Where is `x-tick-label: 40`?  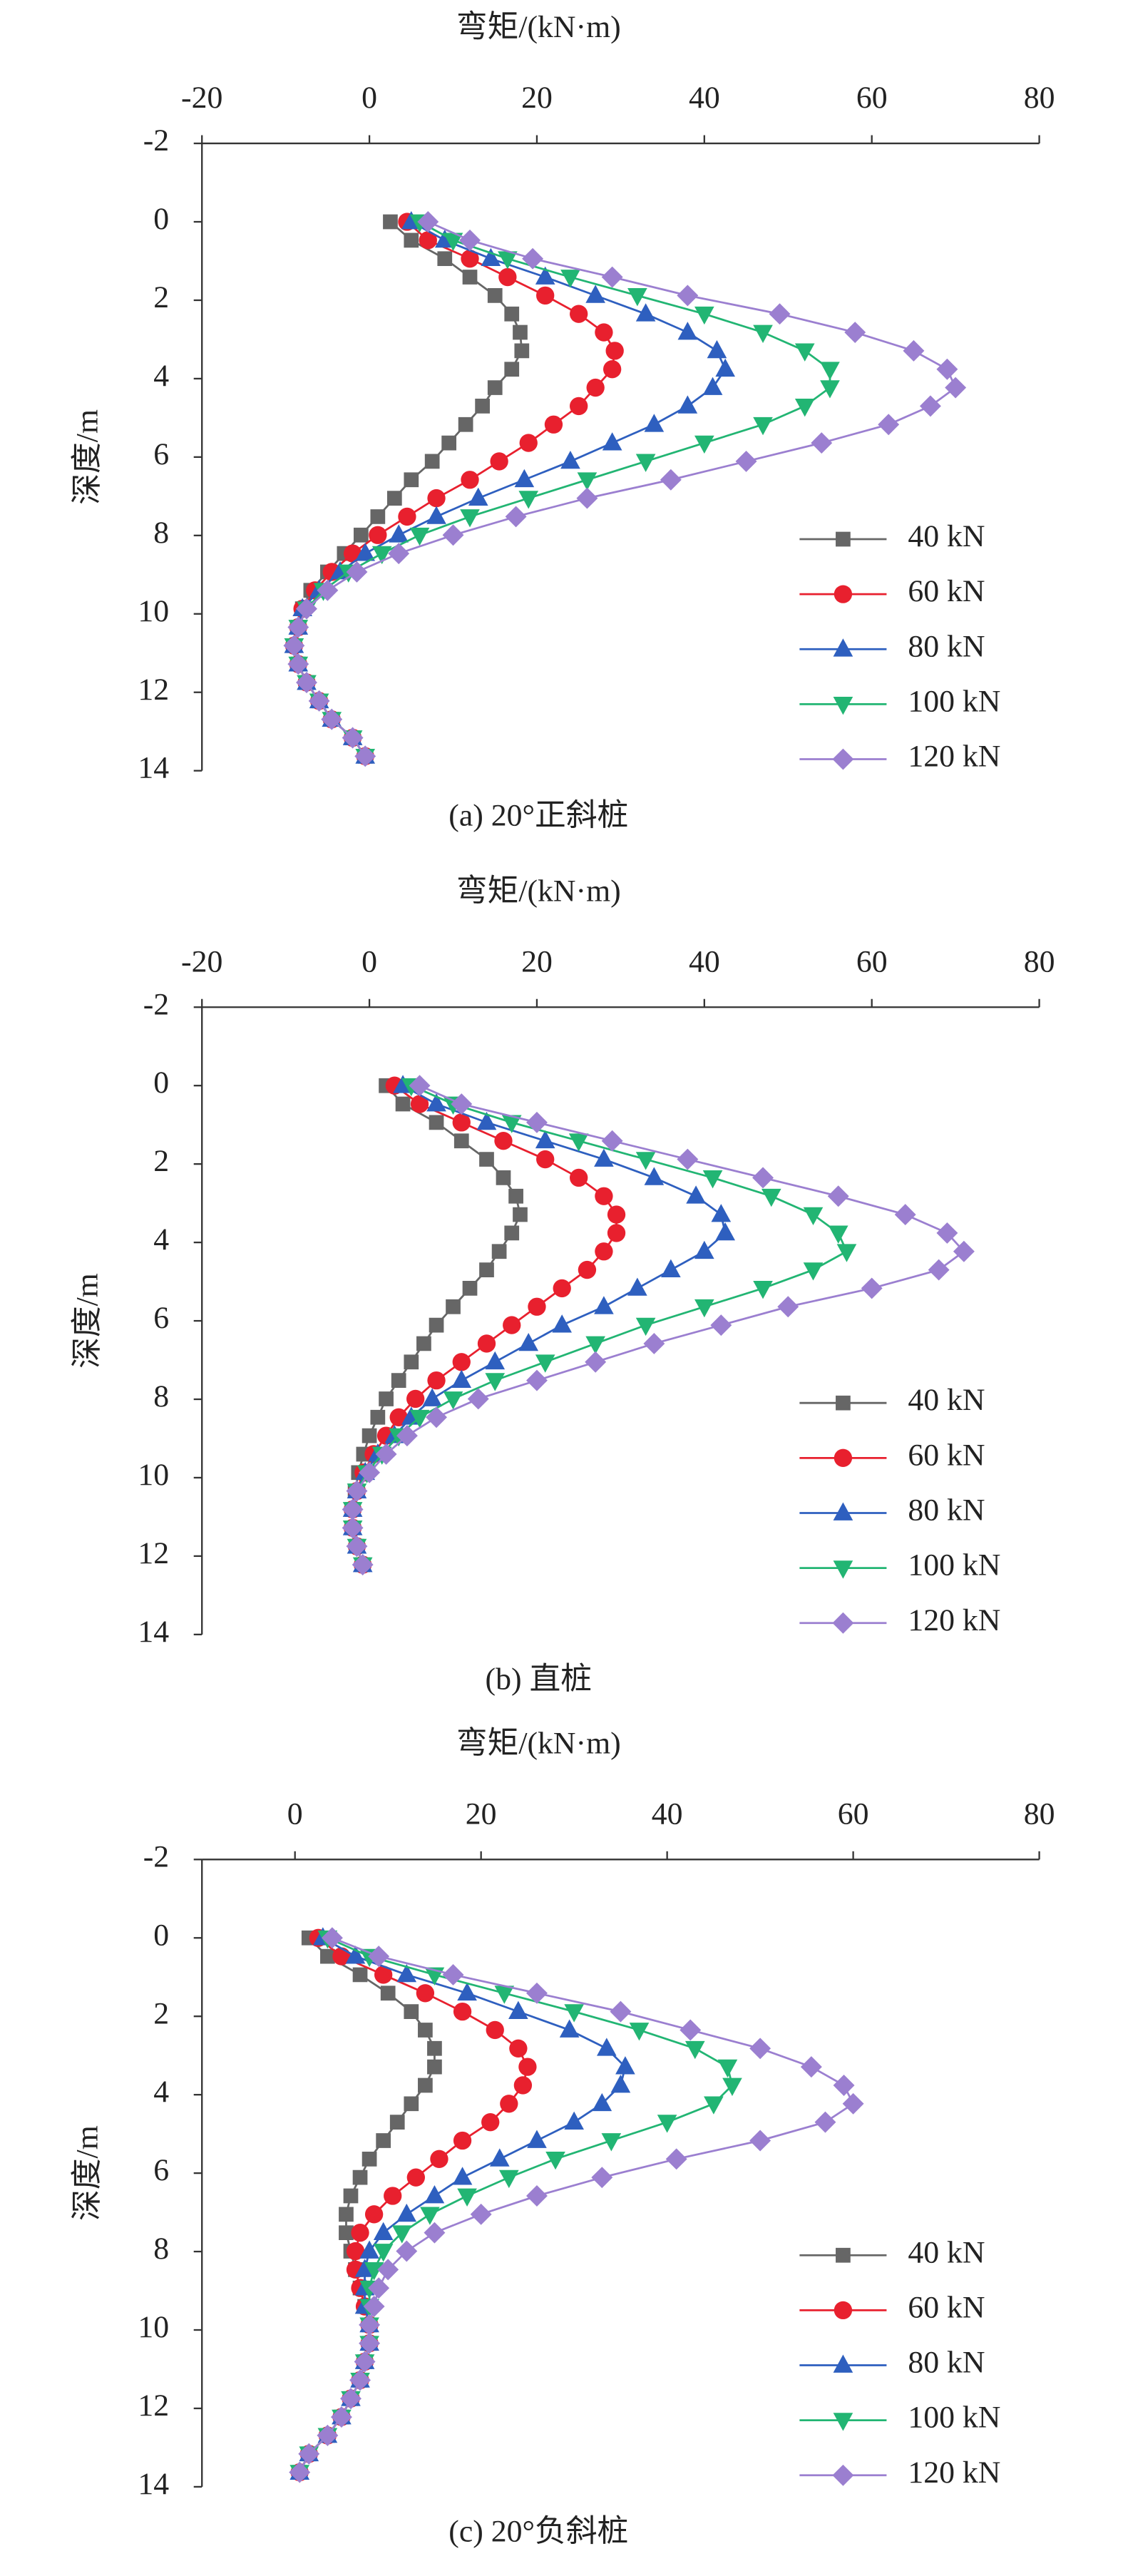 x-tick-label: 40 is located at coordinates (704, 98).